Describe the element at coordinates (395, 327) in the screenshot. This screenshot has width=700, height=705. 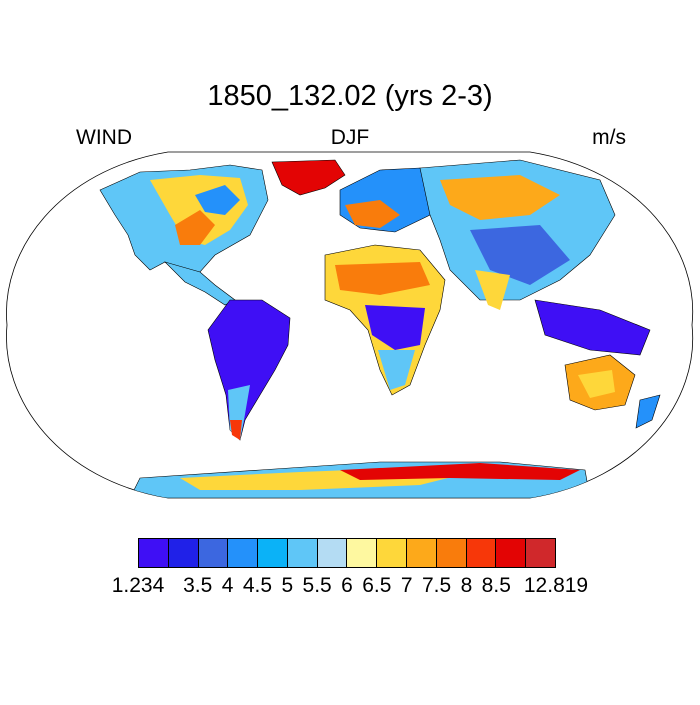
I see `africa-central` at that location.